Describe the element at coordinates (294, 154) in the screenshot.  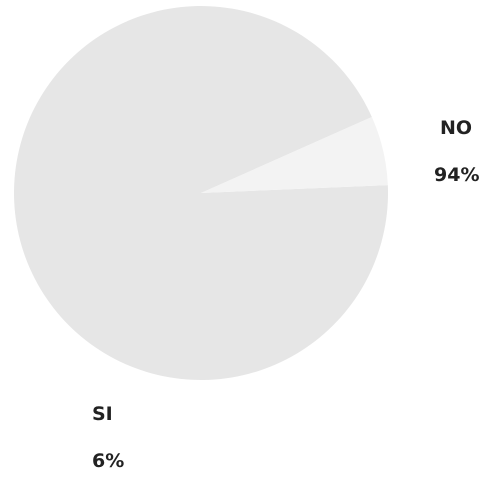
I see `pie-slice-si` at that location.